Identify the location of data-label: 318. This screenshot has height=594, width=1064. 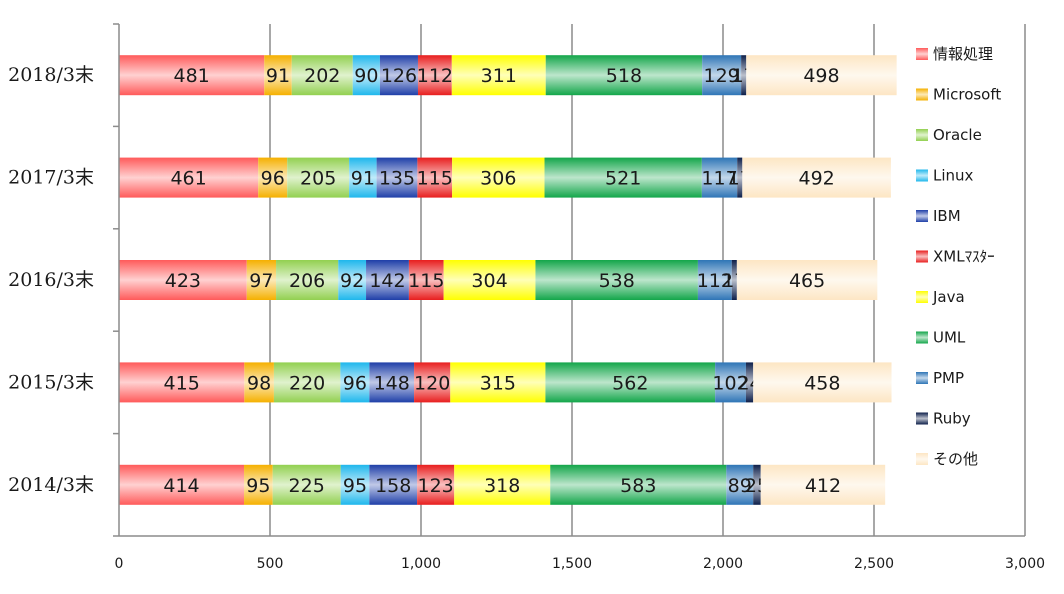
(502, 486).